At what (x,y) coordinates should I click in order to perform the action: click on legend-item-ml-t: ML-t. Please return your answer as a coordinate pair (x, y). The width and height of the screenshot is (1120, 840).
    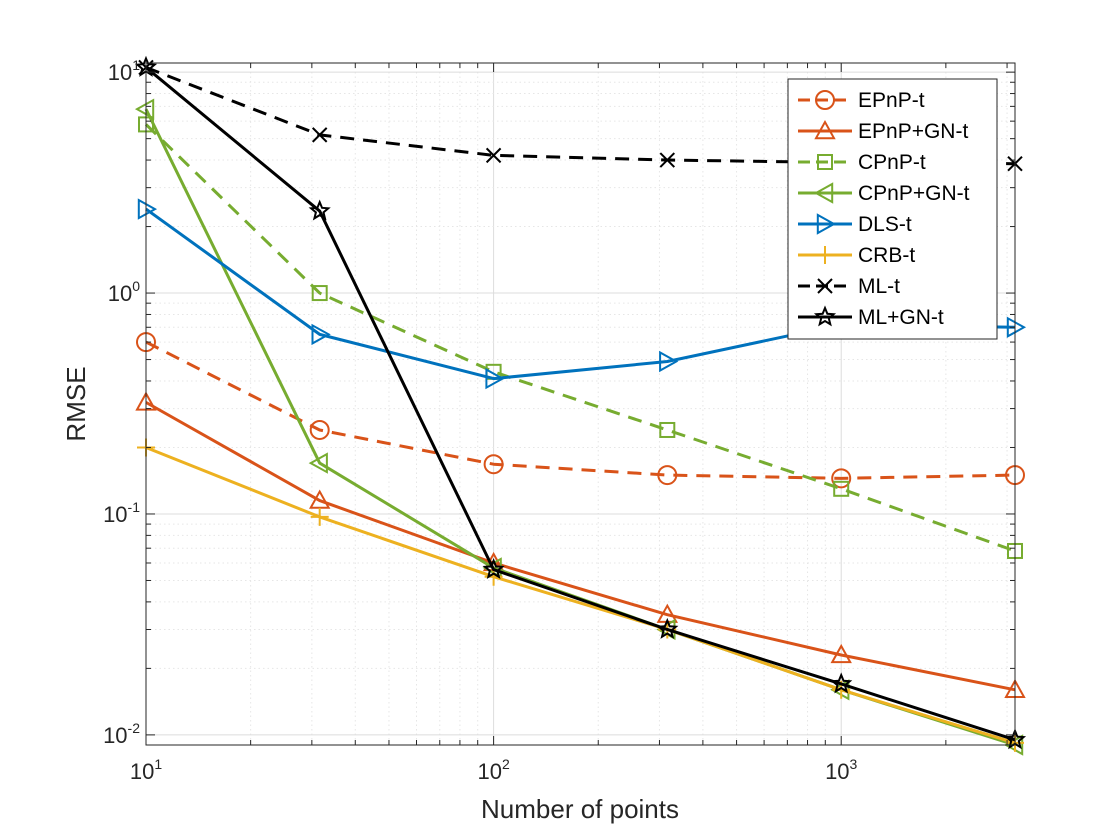
    Looking at the image, I should click on (849, 286).